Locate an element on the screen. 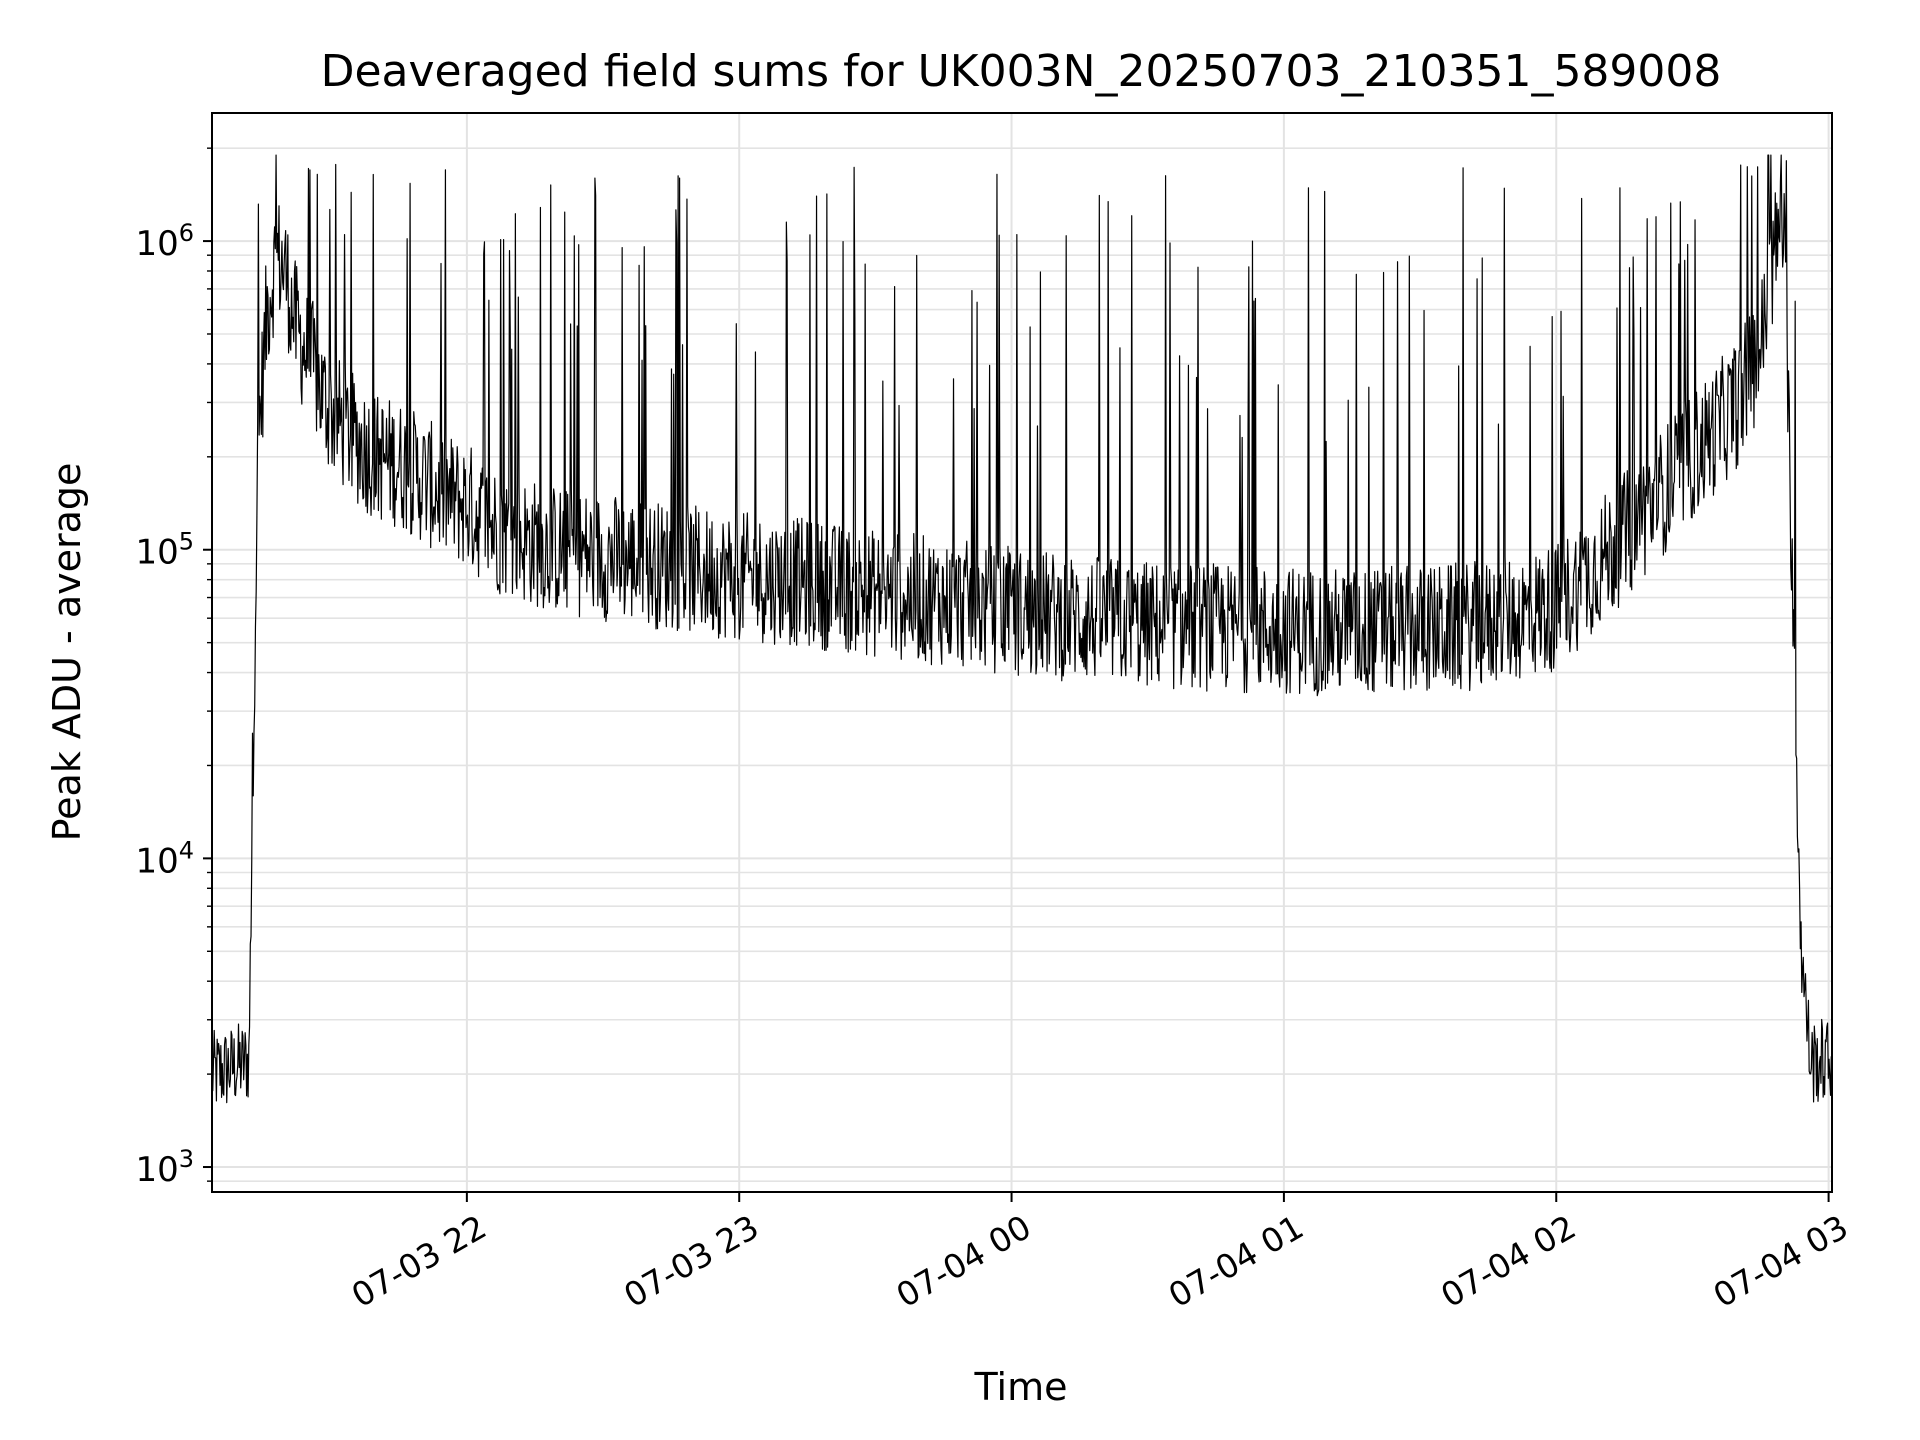 This screenshot has width=1920, height=1440. x-tick-label: 07-04 00 is located at coordinates (964, 1261).